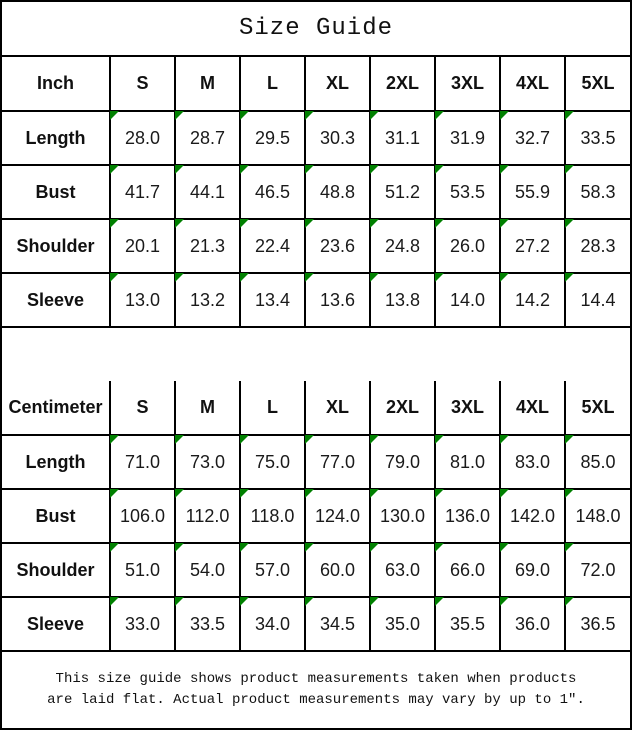  I want to click on size-value-cell: 36.5, so click(597, 624).